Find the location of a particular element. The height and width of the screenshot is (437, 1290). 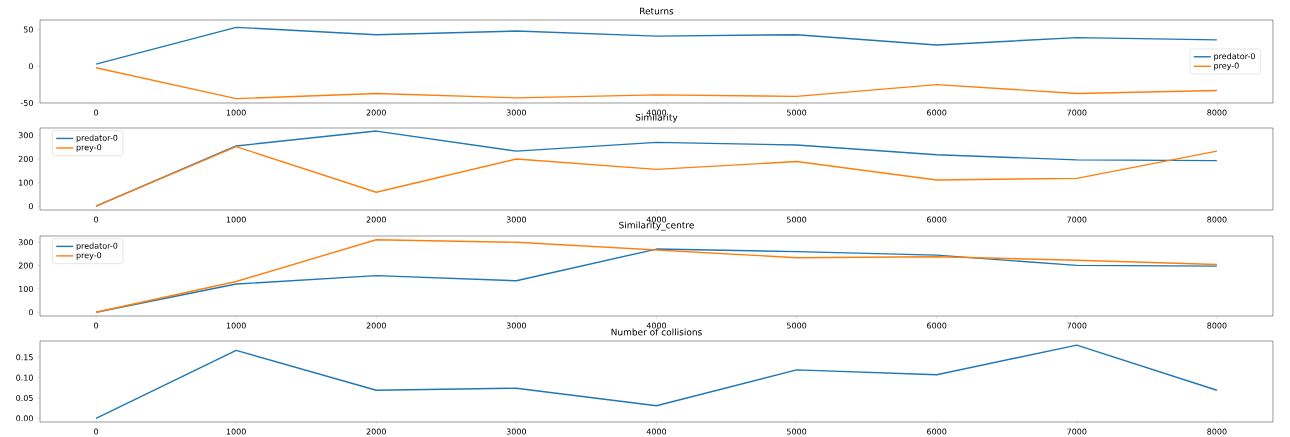

y-tick-label: 0.05 is located at coordinates (24, 398).